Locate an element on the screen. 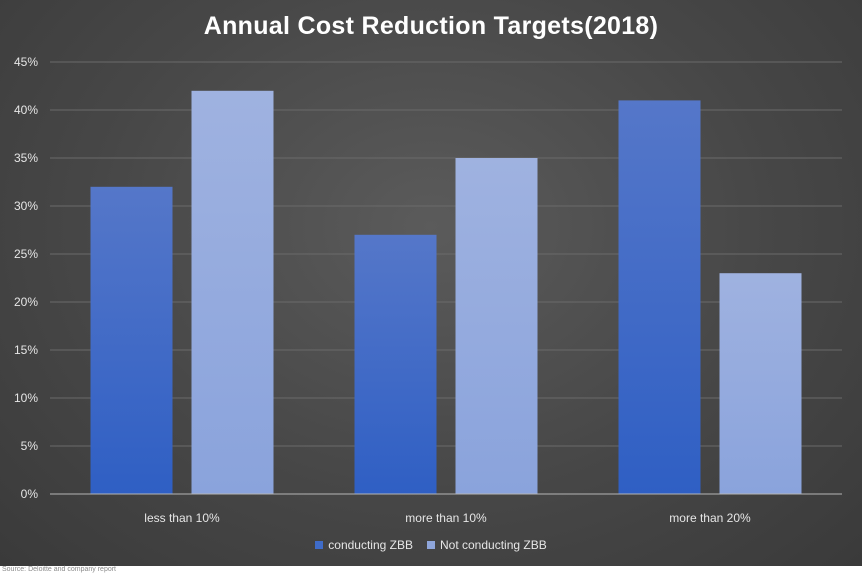  source-note: Source: Deloitte and company report is located at coordinates (59, 569).